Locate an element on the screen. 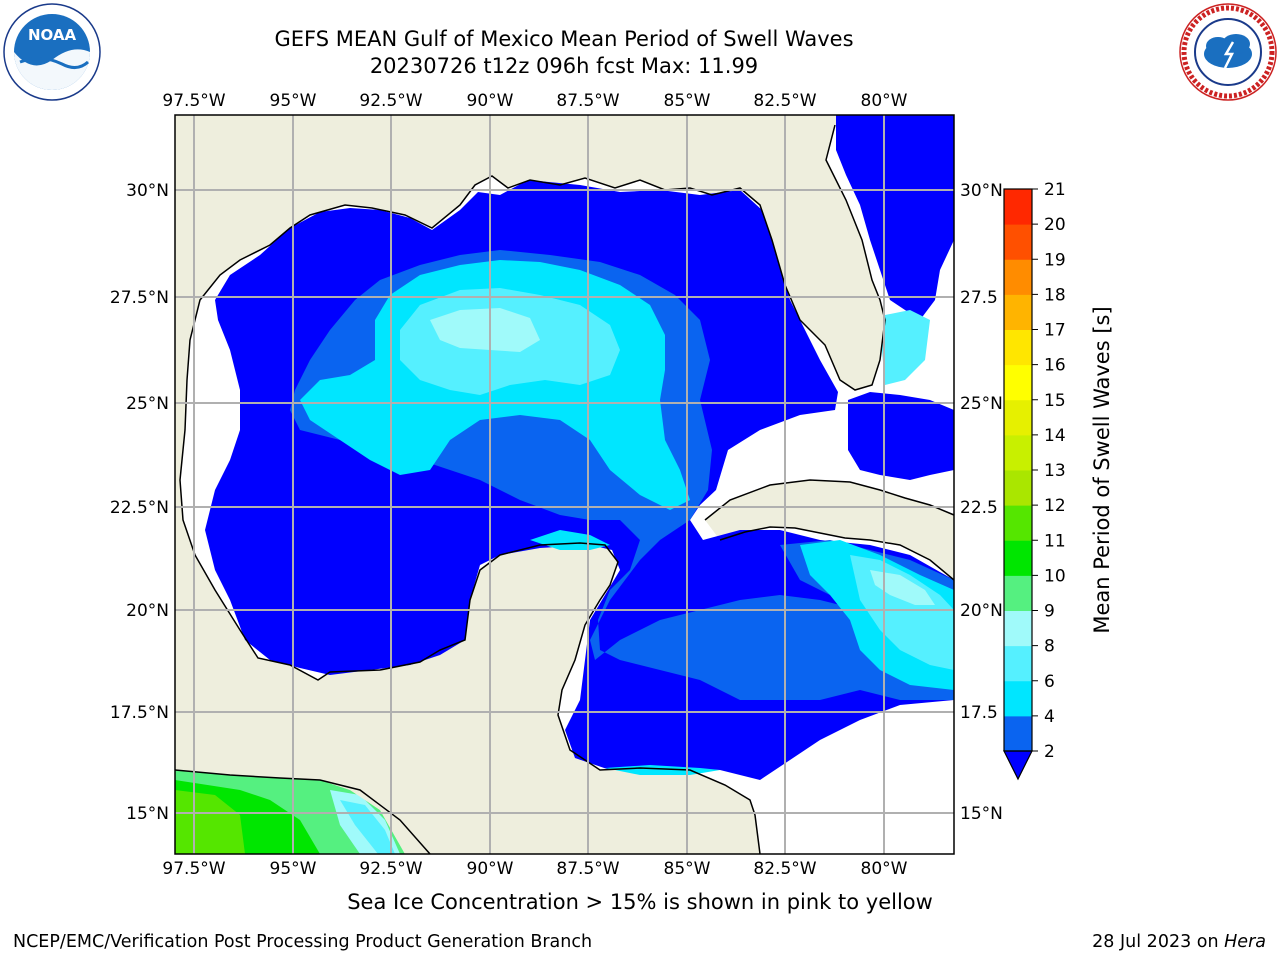  colorbar-tick-label: 14 is located at coordinates (1055, 436).